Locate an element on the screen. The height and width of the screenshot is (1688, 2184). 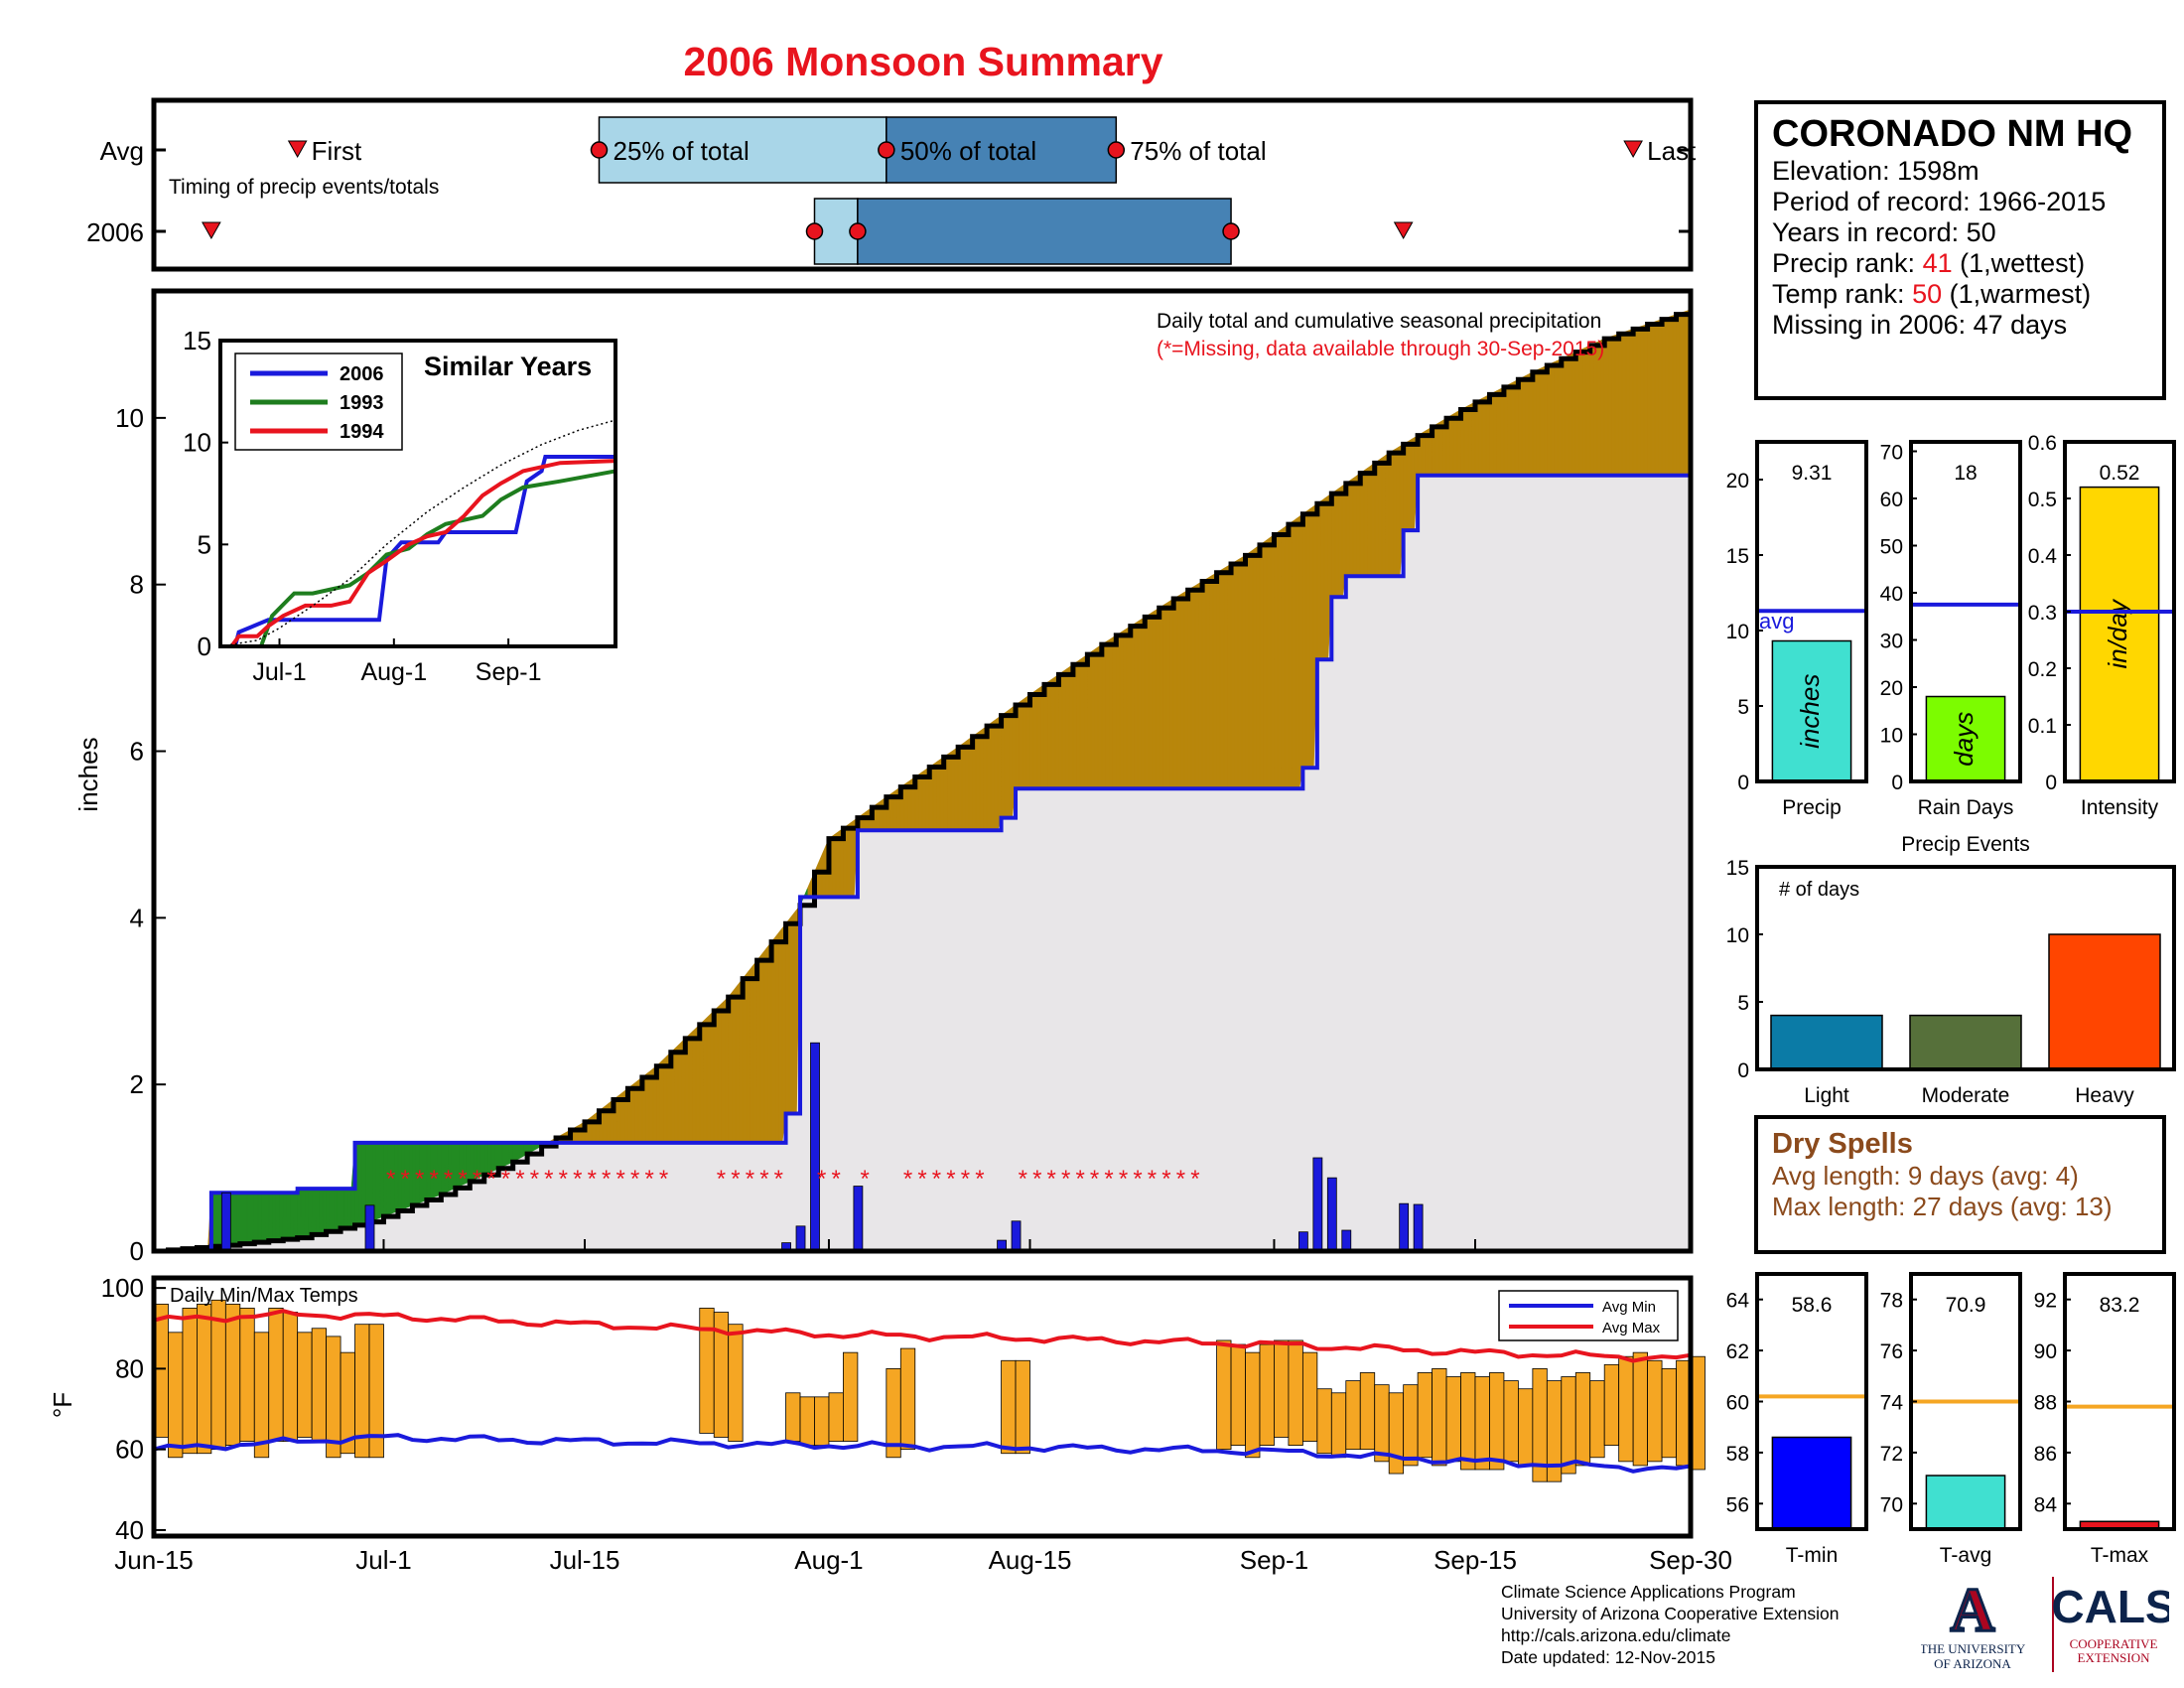
footer-date: Date updated: 12-Nov-2015 is located at coordinates (1608, 1657).